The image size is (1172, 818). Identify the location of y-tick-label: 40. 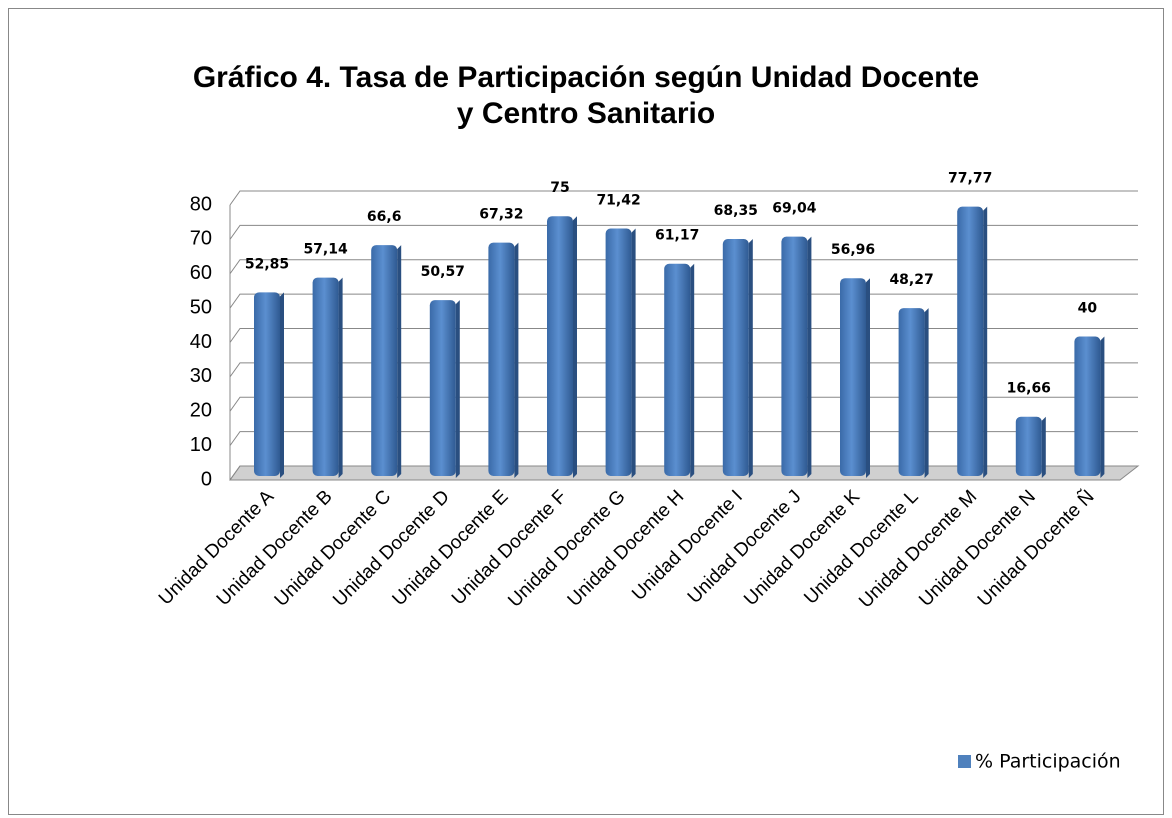
(201, 342).